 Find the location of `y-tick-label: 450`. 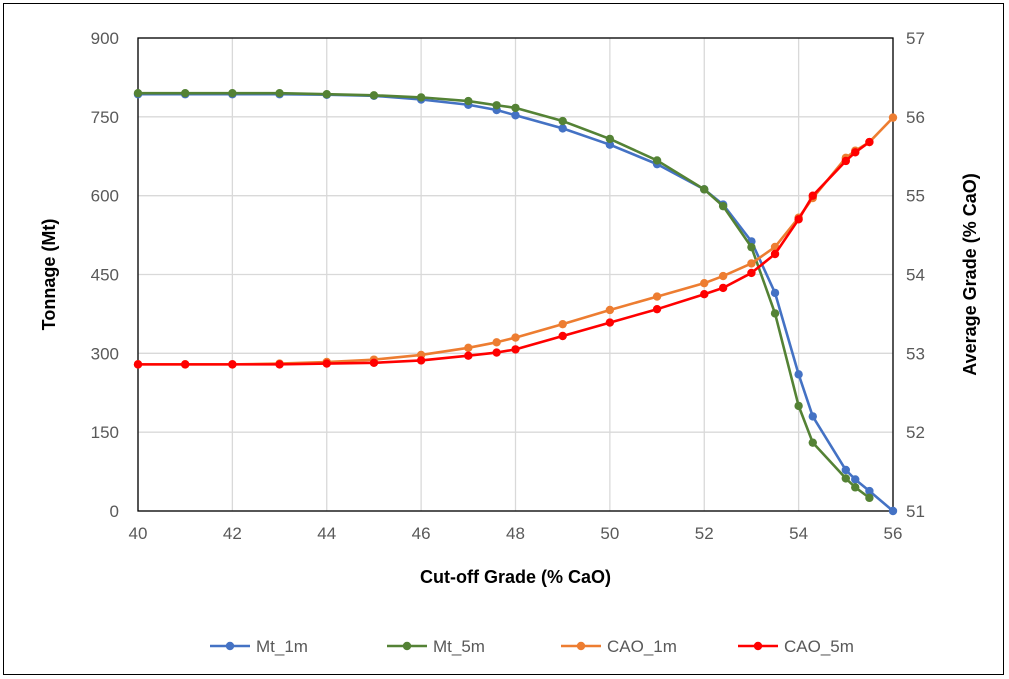

y-tick-label: 450 is located at coordinates (105, 275).